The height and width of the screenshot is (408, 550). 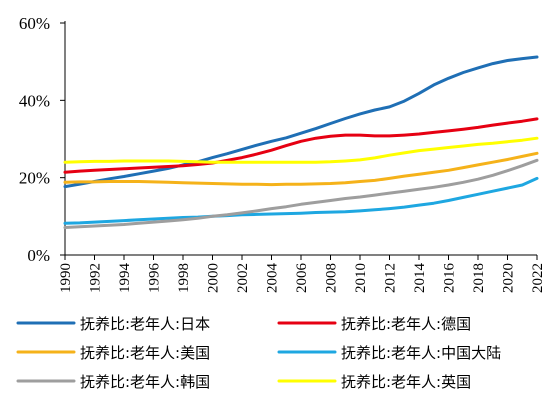 I want to click on x-tick-label: 2006, so click(x=302, y=278).